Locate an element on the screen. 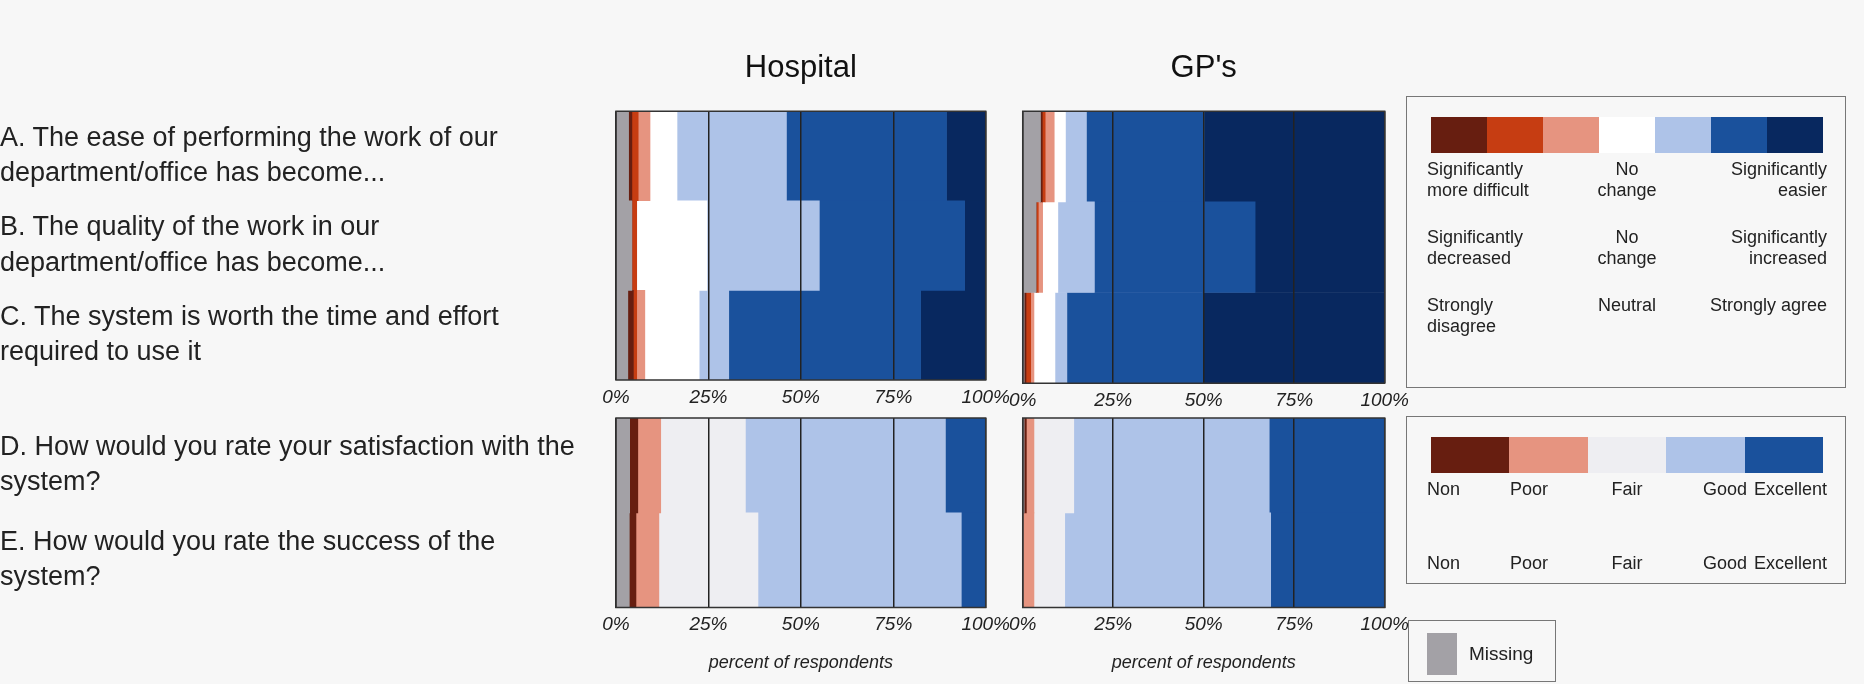  legend-label: Missing is located at coordinates (1501, 653).